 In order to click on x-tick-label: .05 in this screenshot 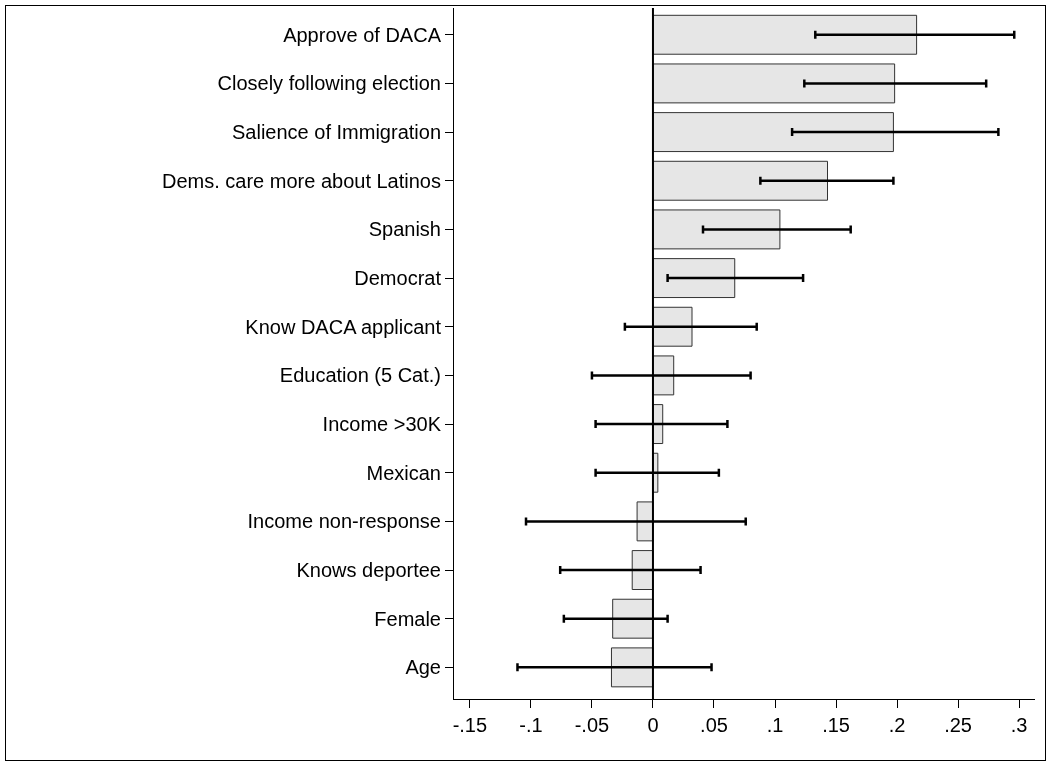, I will do `click(714, 725)`.